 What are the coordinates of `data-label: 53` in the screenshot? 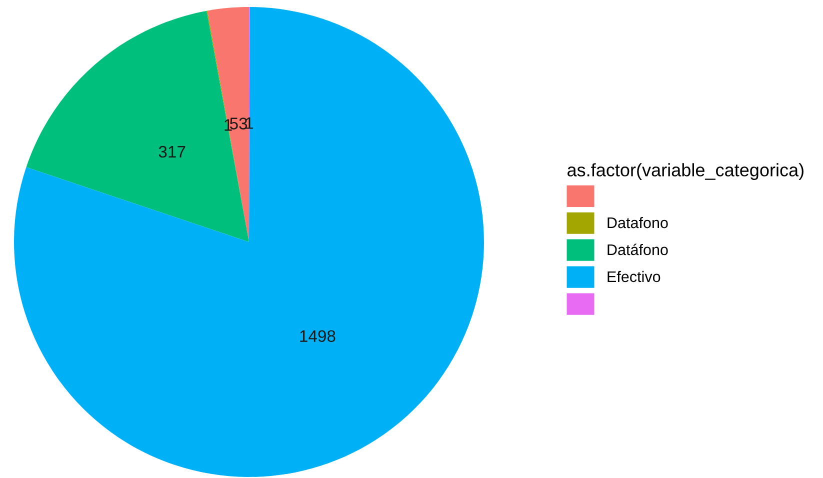 It's located at (239, 124).